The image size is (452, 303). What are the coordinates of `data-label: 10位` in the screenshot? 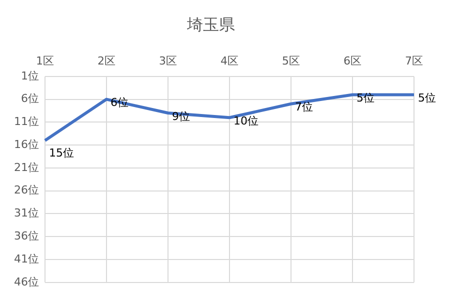 It's located at (246, 121).